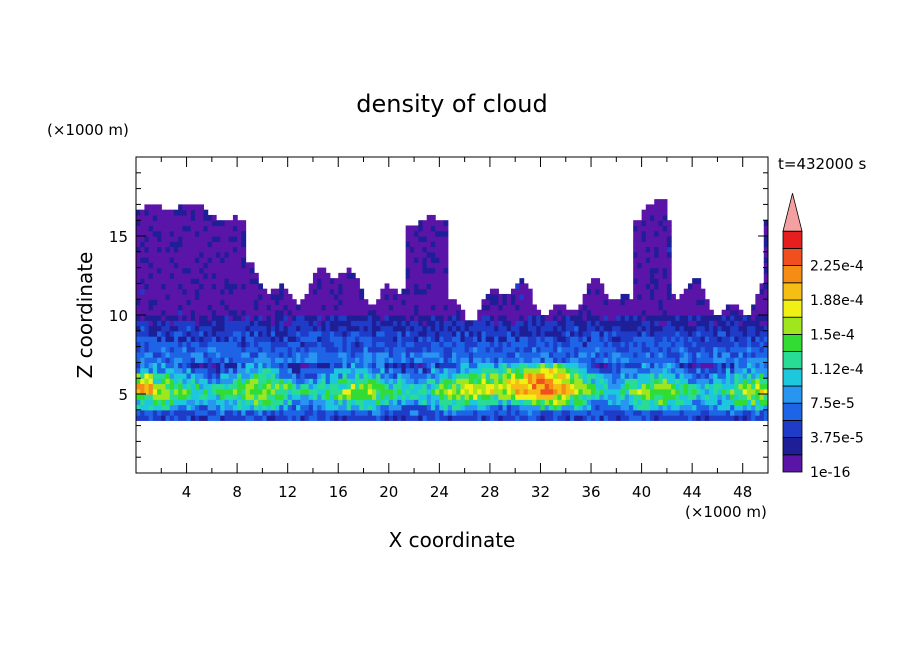 Image resolution: width=904 pixels, height=654 pixels. Describe the element at coordinates (792, 239) in the screenshot. I see `colorbar-swatch` at that location.